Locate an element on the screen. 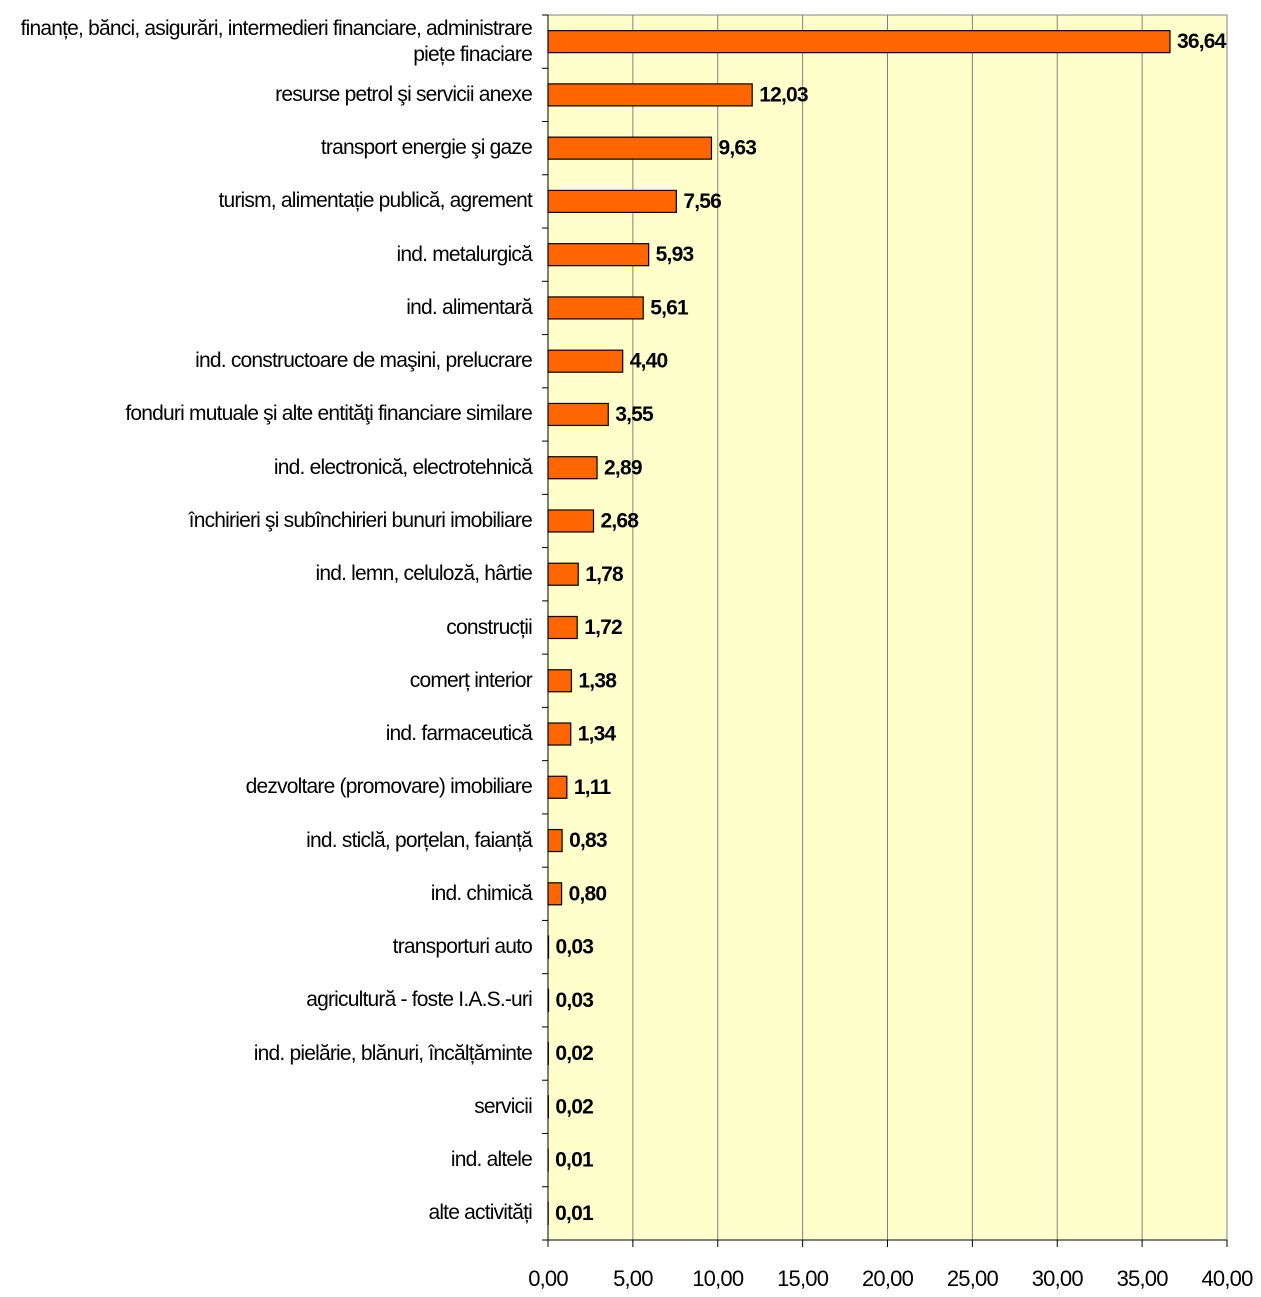  value-label: 4,40 is located at coordinates (649, 361).